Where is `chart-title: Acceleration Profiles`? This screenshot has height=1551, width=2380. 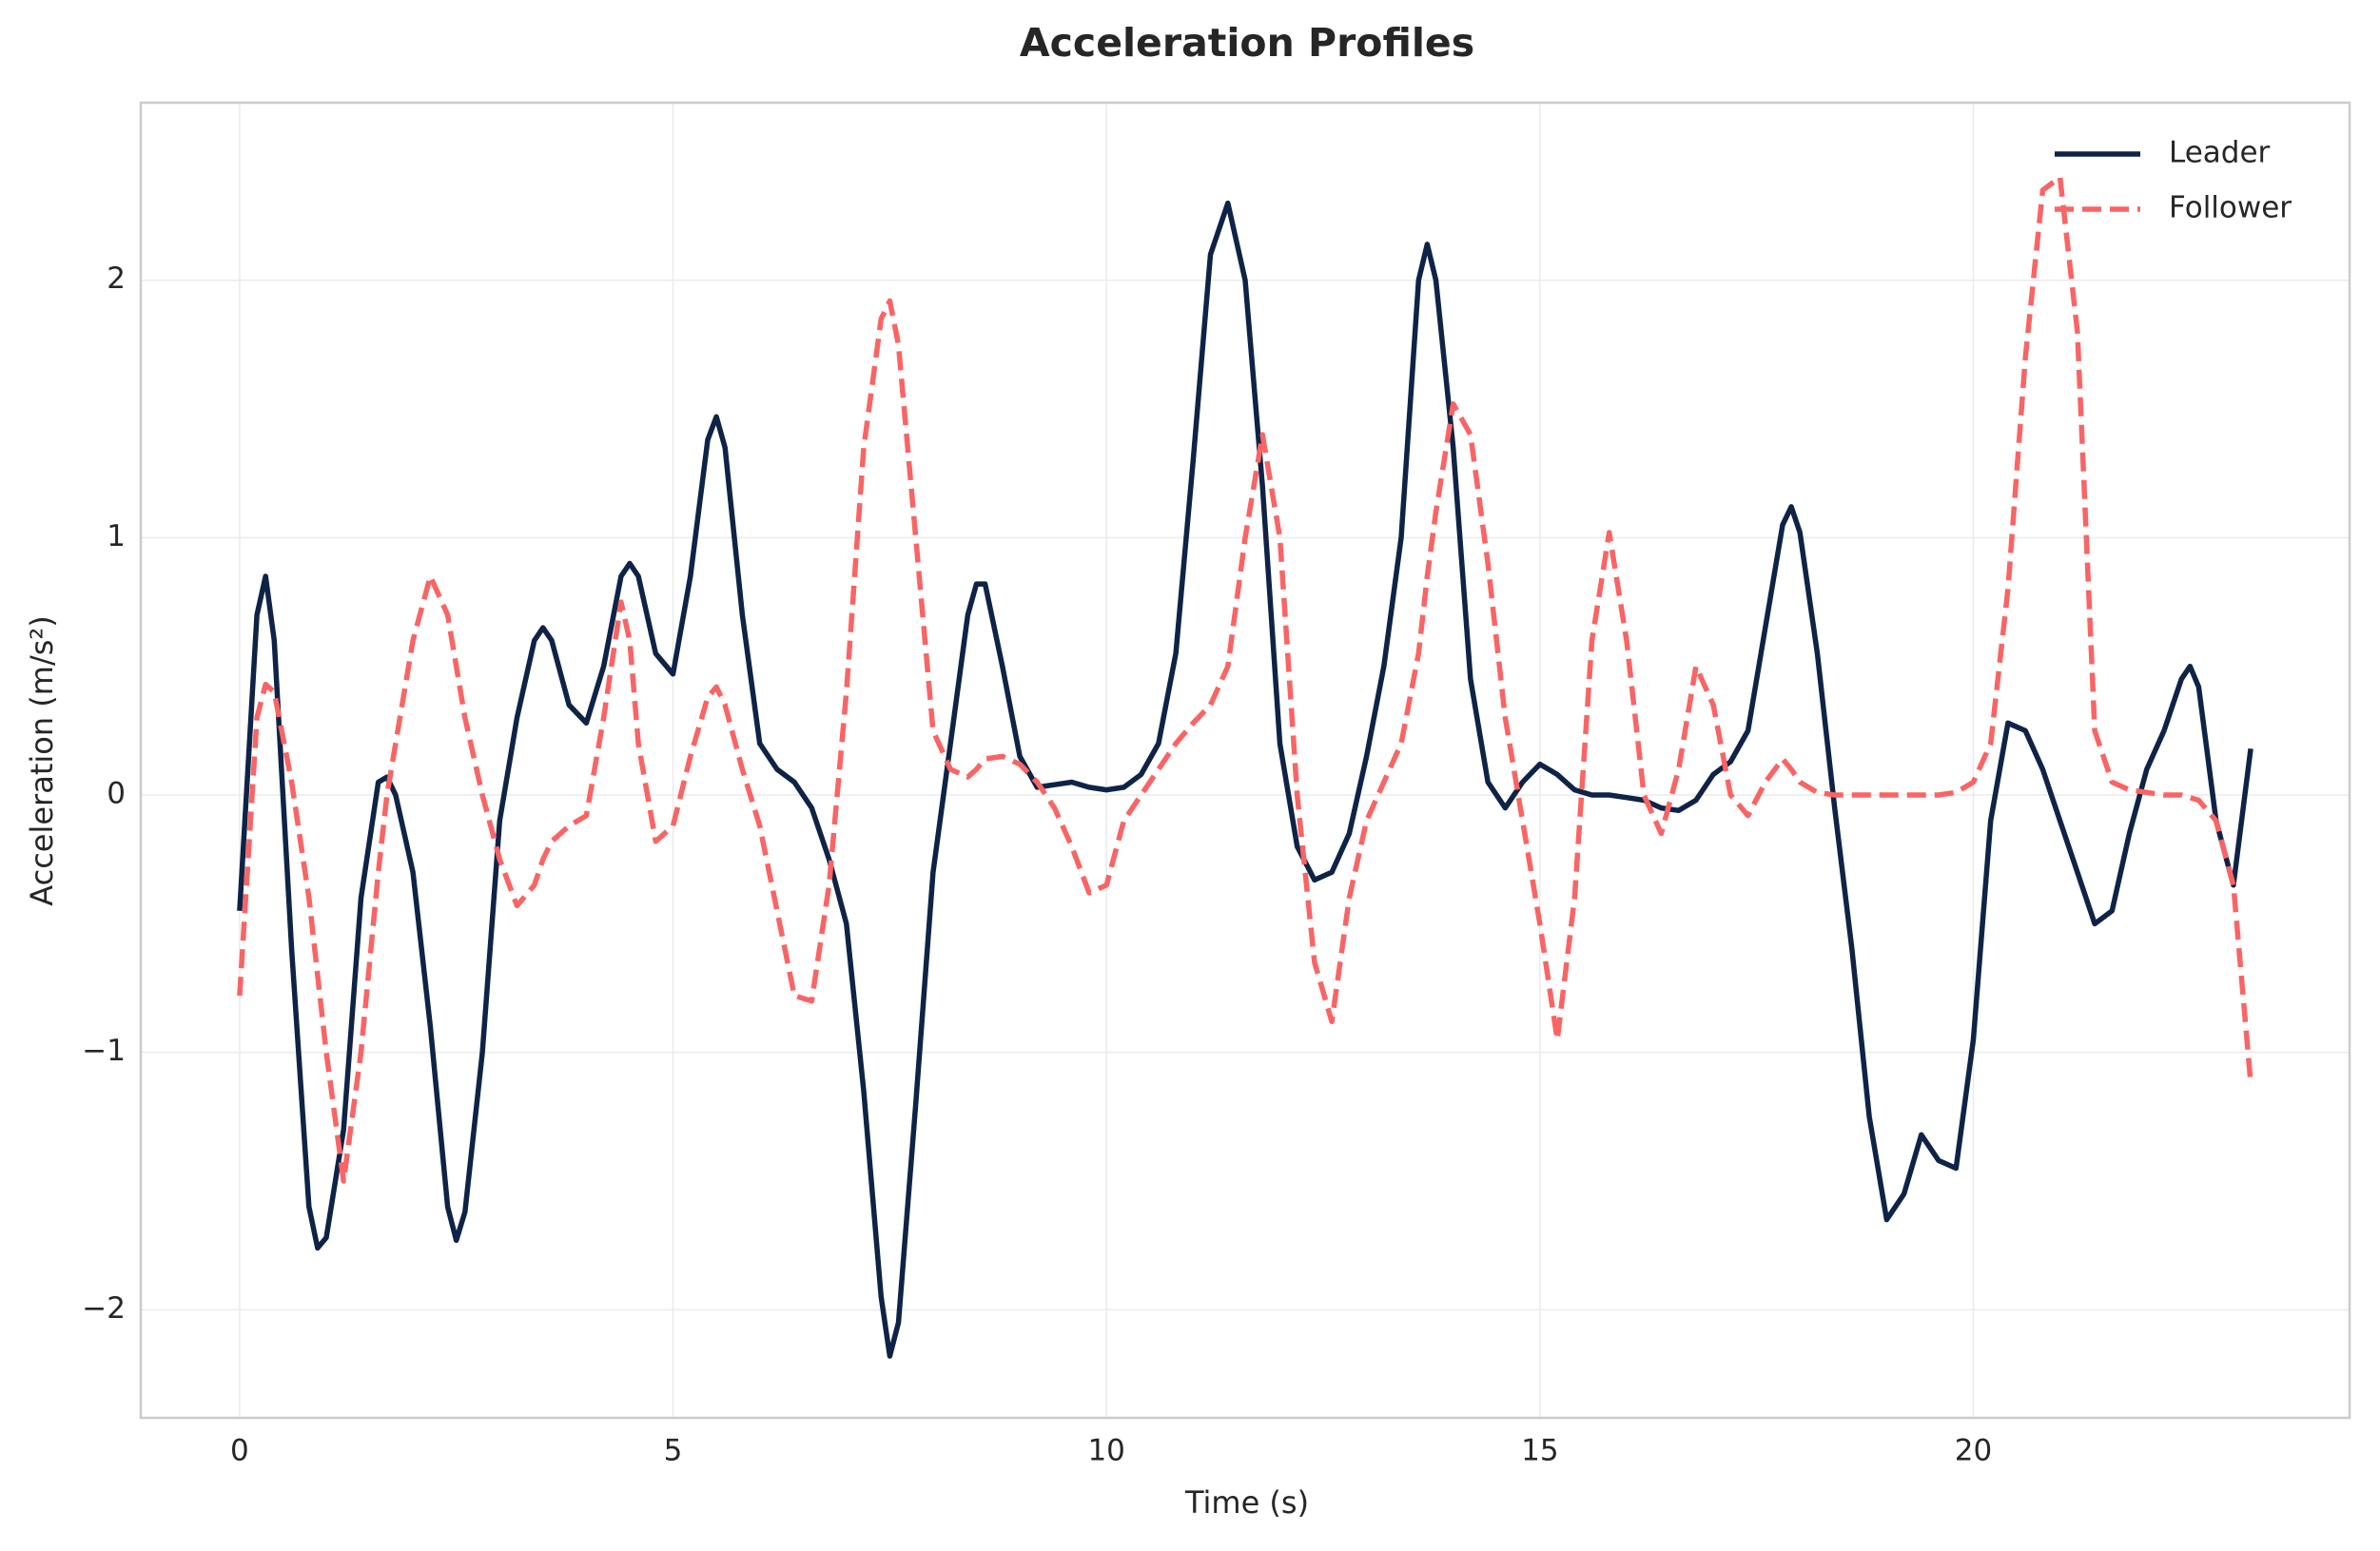
chart-title: Acceleration Profiles is located at coordinates (1247, 43).